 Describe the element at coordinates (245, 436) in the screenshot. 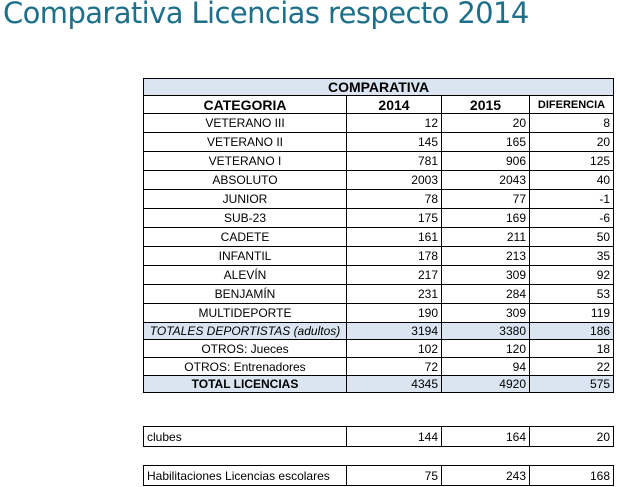

I see `clubes-label: clubes` at that location.